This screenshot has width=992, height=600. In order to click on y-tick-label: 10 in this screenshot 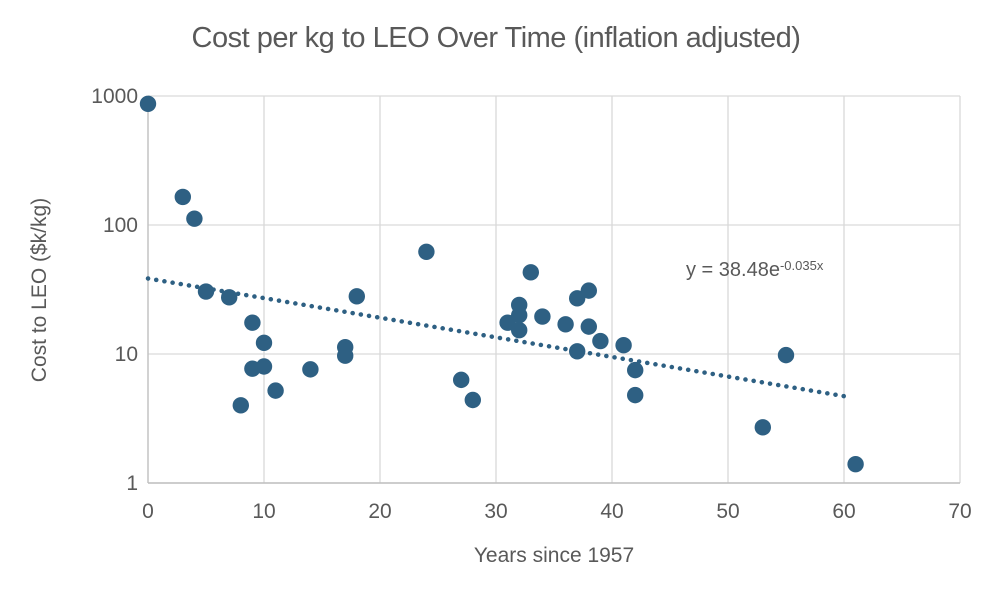, I will do `click(126, 354)`.